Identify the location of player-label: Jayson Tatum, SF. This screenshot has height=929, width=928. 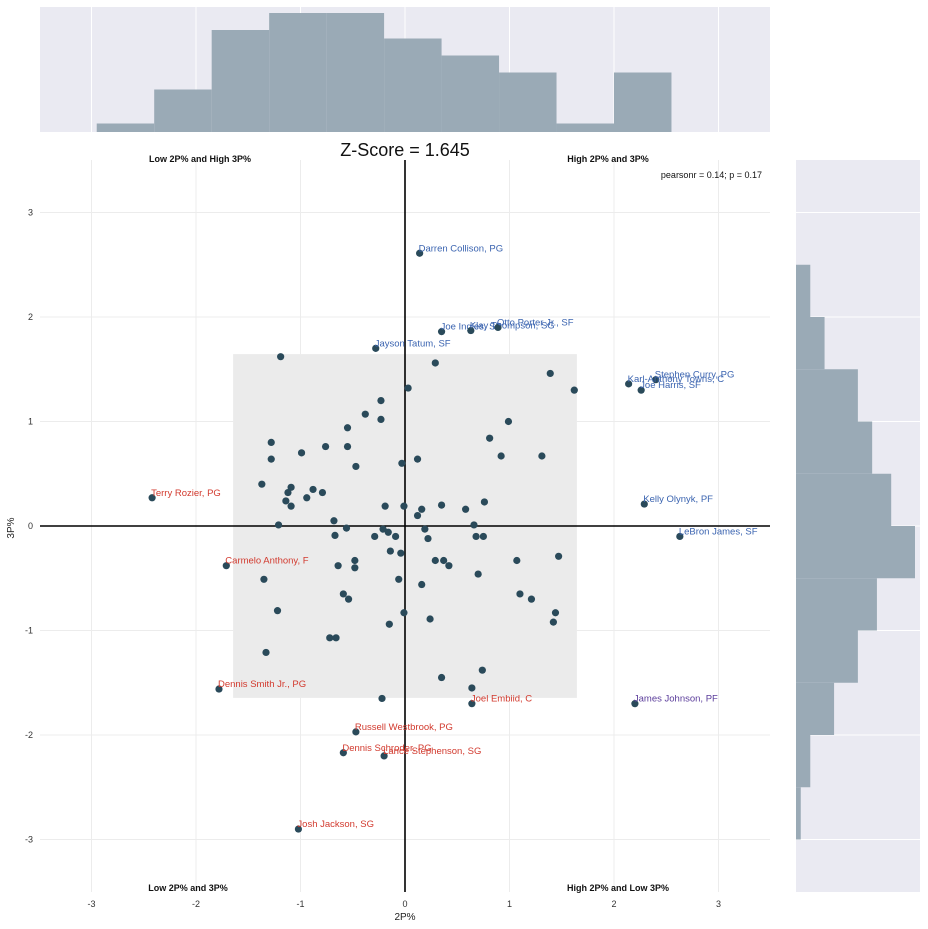
(413, 343).